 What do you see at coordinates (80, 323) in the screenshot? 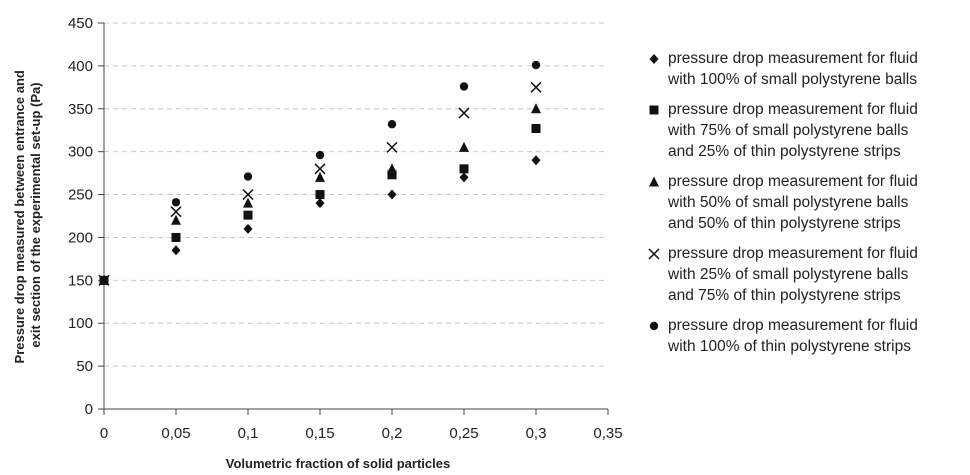
I see `y-tick-label: 100` at bounding box center [80, 323].